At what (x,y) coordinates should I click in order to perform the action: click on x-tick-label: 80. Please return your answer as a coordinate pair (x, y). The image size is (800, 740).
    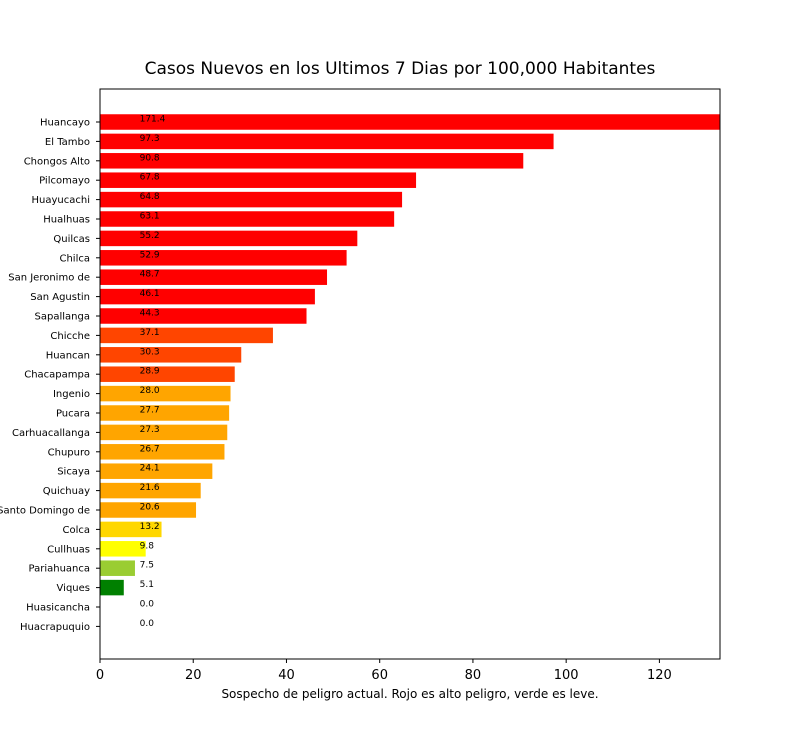
    Looking at the image, I should click on (473, 675).